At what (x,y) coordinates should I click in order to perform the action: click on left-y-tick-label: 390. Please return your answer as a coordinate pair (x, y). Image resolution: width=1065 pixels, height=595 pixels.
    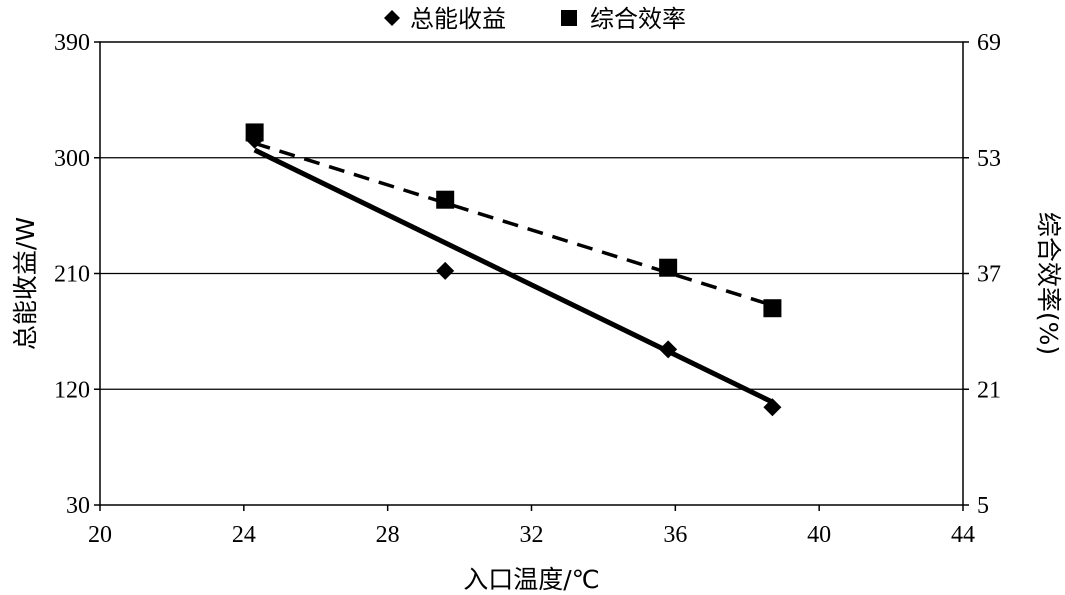
    Looking at the image, I should click on (72, 43).